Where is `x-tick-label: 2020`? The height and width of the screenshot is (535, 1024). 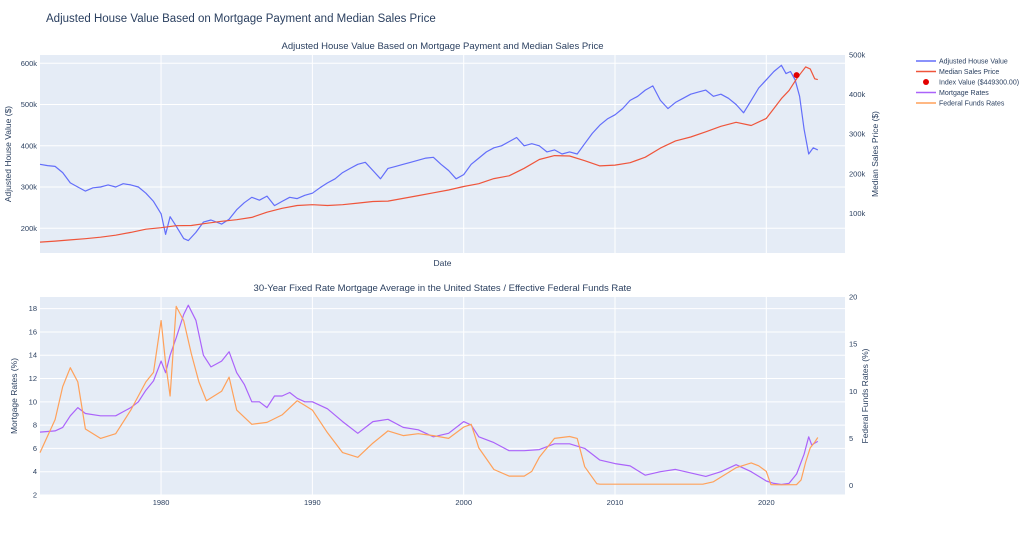
x-tick-label: 2020 is located at coordinates (766, 502).